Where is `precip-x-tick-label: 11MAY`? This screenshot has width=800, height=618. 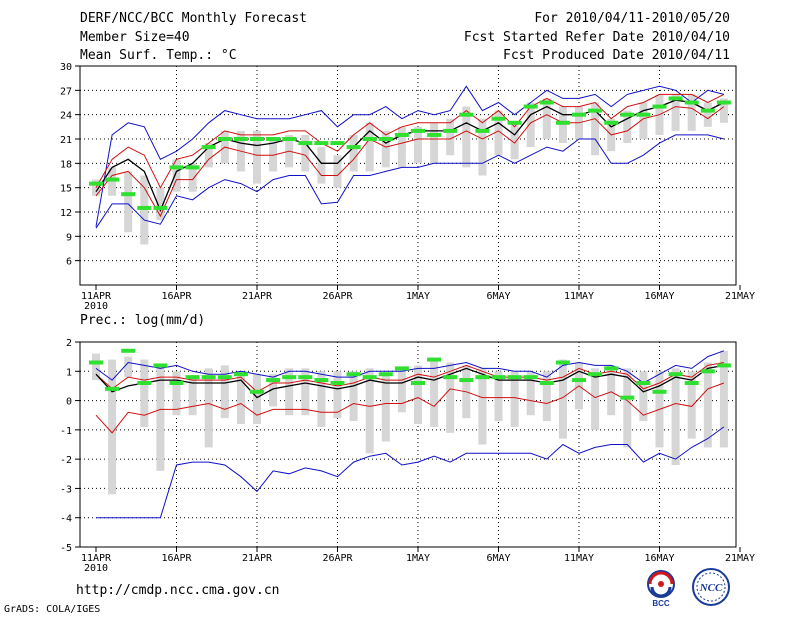
precip-x-tick-label: 11MAY is located at coordinates (579, 558).